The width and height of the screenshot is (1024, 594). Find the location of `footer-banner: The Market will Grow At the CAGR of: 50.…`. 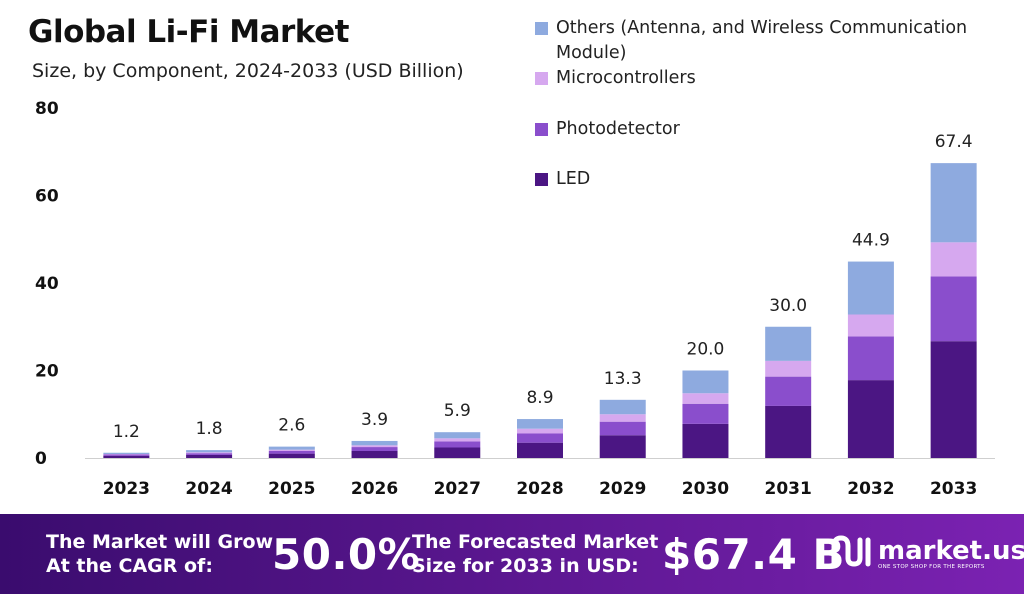

footer-banner: The Market will Grow At the CAGR of: 50.… is located at coordinates (512, 554).